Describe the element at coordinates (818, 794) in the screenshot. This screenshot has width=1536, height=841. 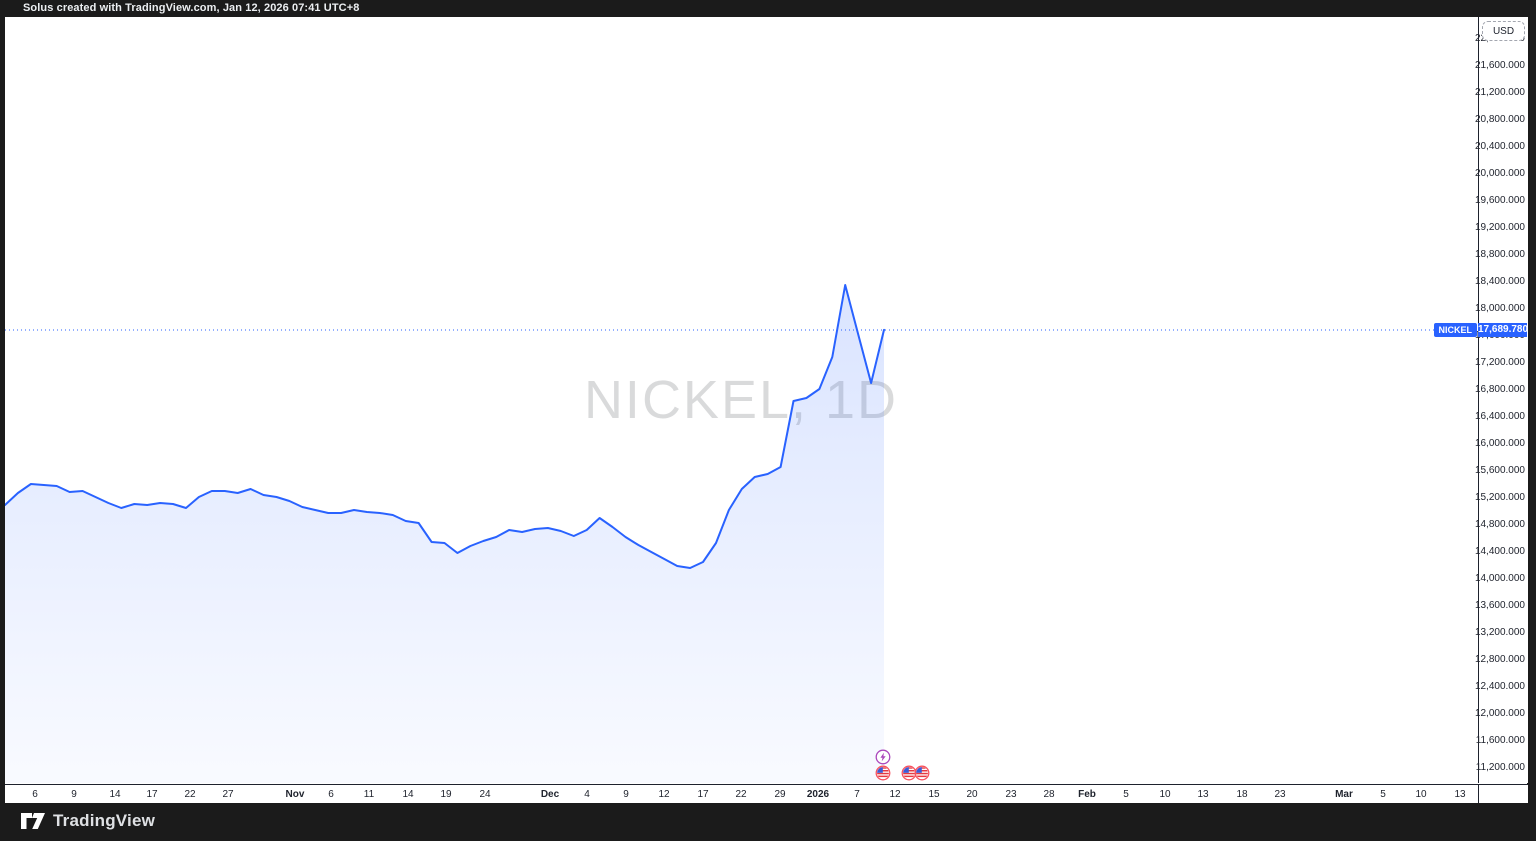
I see `time-tick: 2026` at that location.